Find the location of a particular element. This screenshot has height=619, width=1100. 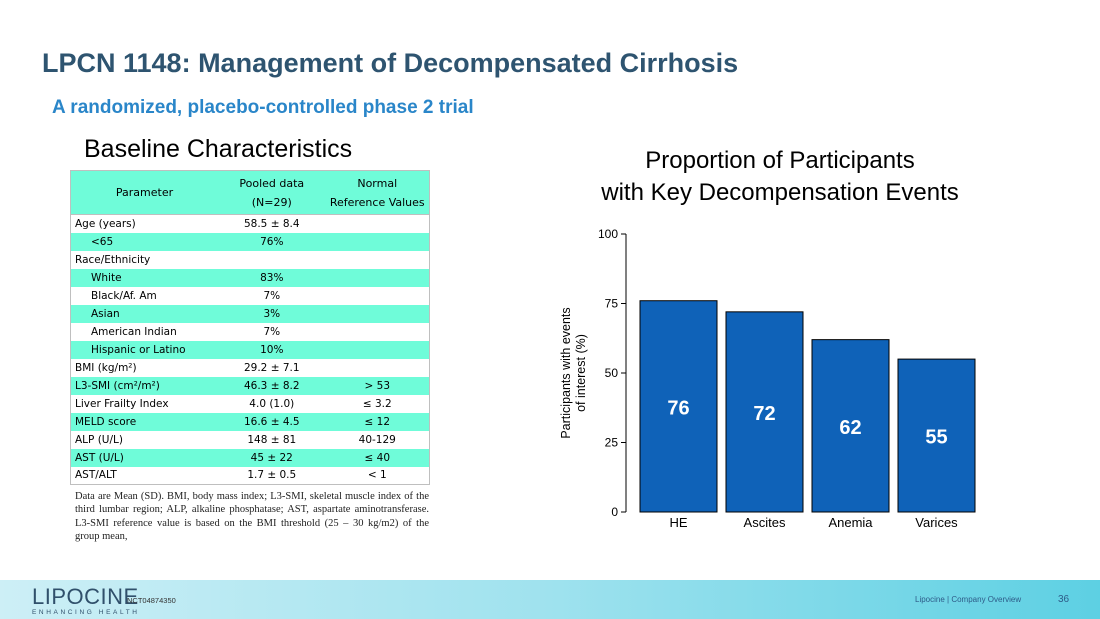

x-tick-label: Varices is located at coordinates (936, 522).